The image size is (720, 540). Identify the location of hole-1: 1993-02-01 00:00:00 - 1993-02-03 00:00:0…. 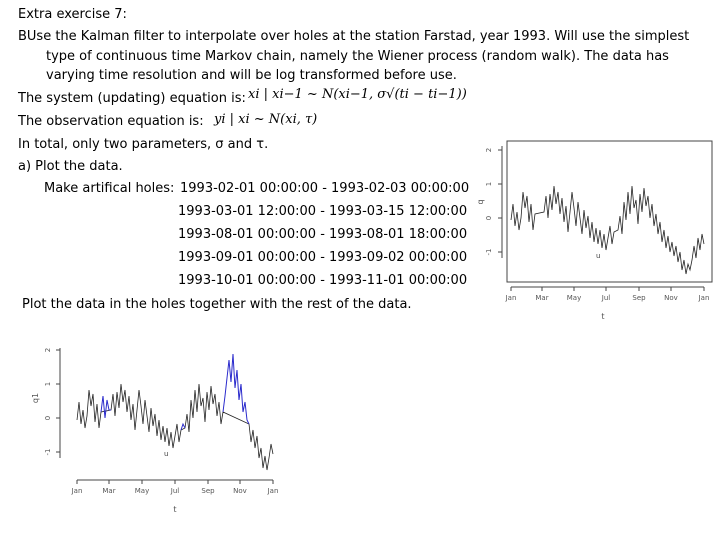
(325, 188).